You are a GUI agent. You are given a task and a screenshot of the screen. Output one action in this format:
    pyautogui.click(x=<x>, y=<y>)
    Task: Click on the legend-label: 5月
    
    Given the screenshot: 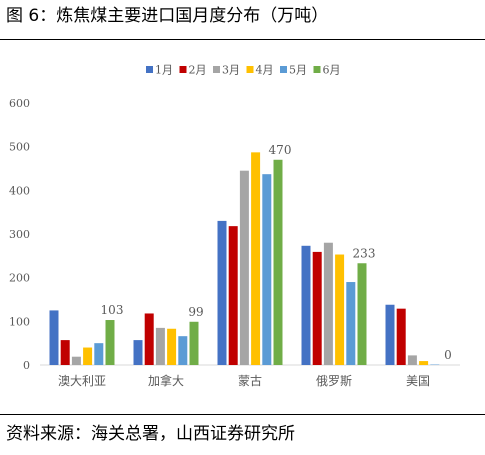 What is the action you would take?
    pyautogui.click(x=298, y=70)
    